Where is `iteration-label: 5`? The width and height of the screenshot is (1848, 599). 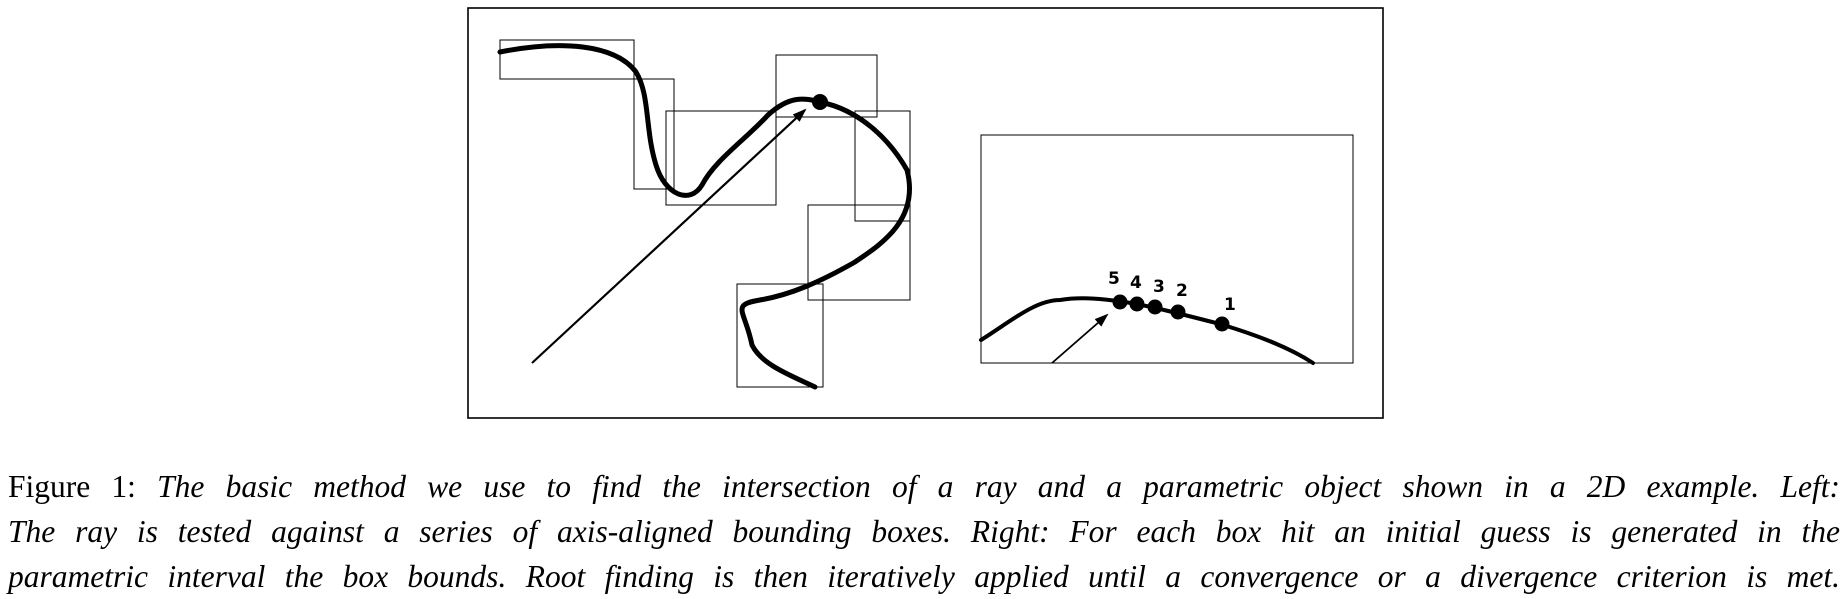 iteration-label: 5 is located at coordinates (1114, 279).